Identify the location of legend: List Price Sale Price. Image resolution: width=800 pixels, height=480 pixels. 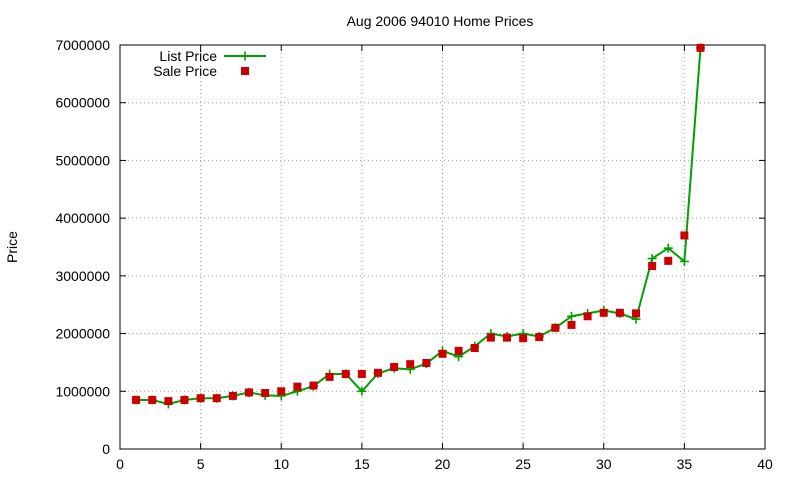
(209, 63).